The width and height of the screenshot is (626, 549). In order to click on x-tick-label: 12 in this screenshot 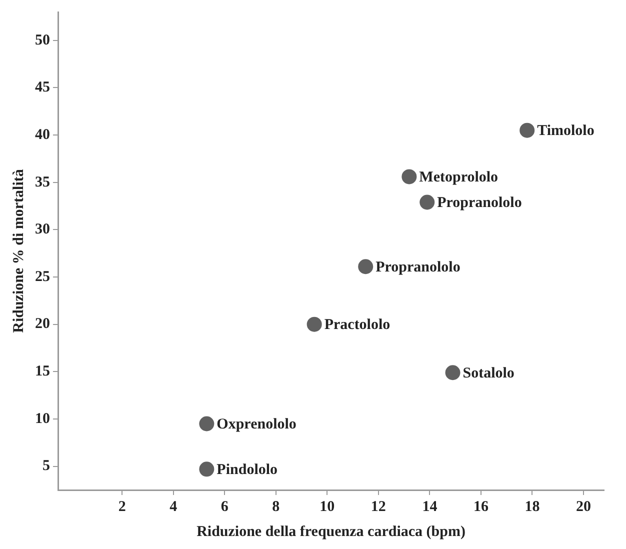, I will do `click(378, 506)`.